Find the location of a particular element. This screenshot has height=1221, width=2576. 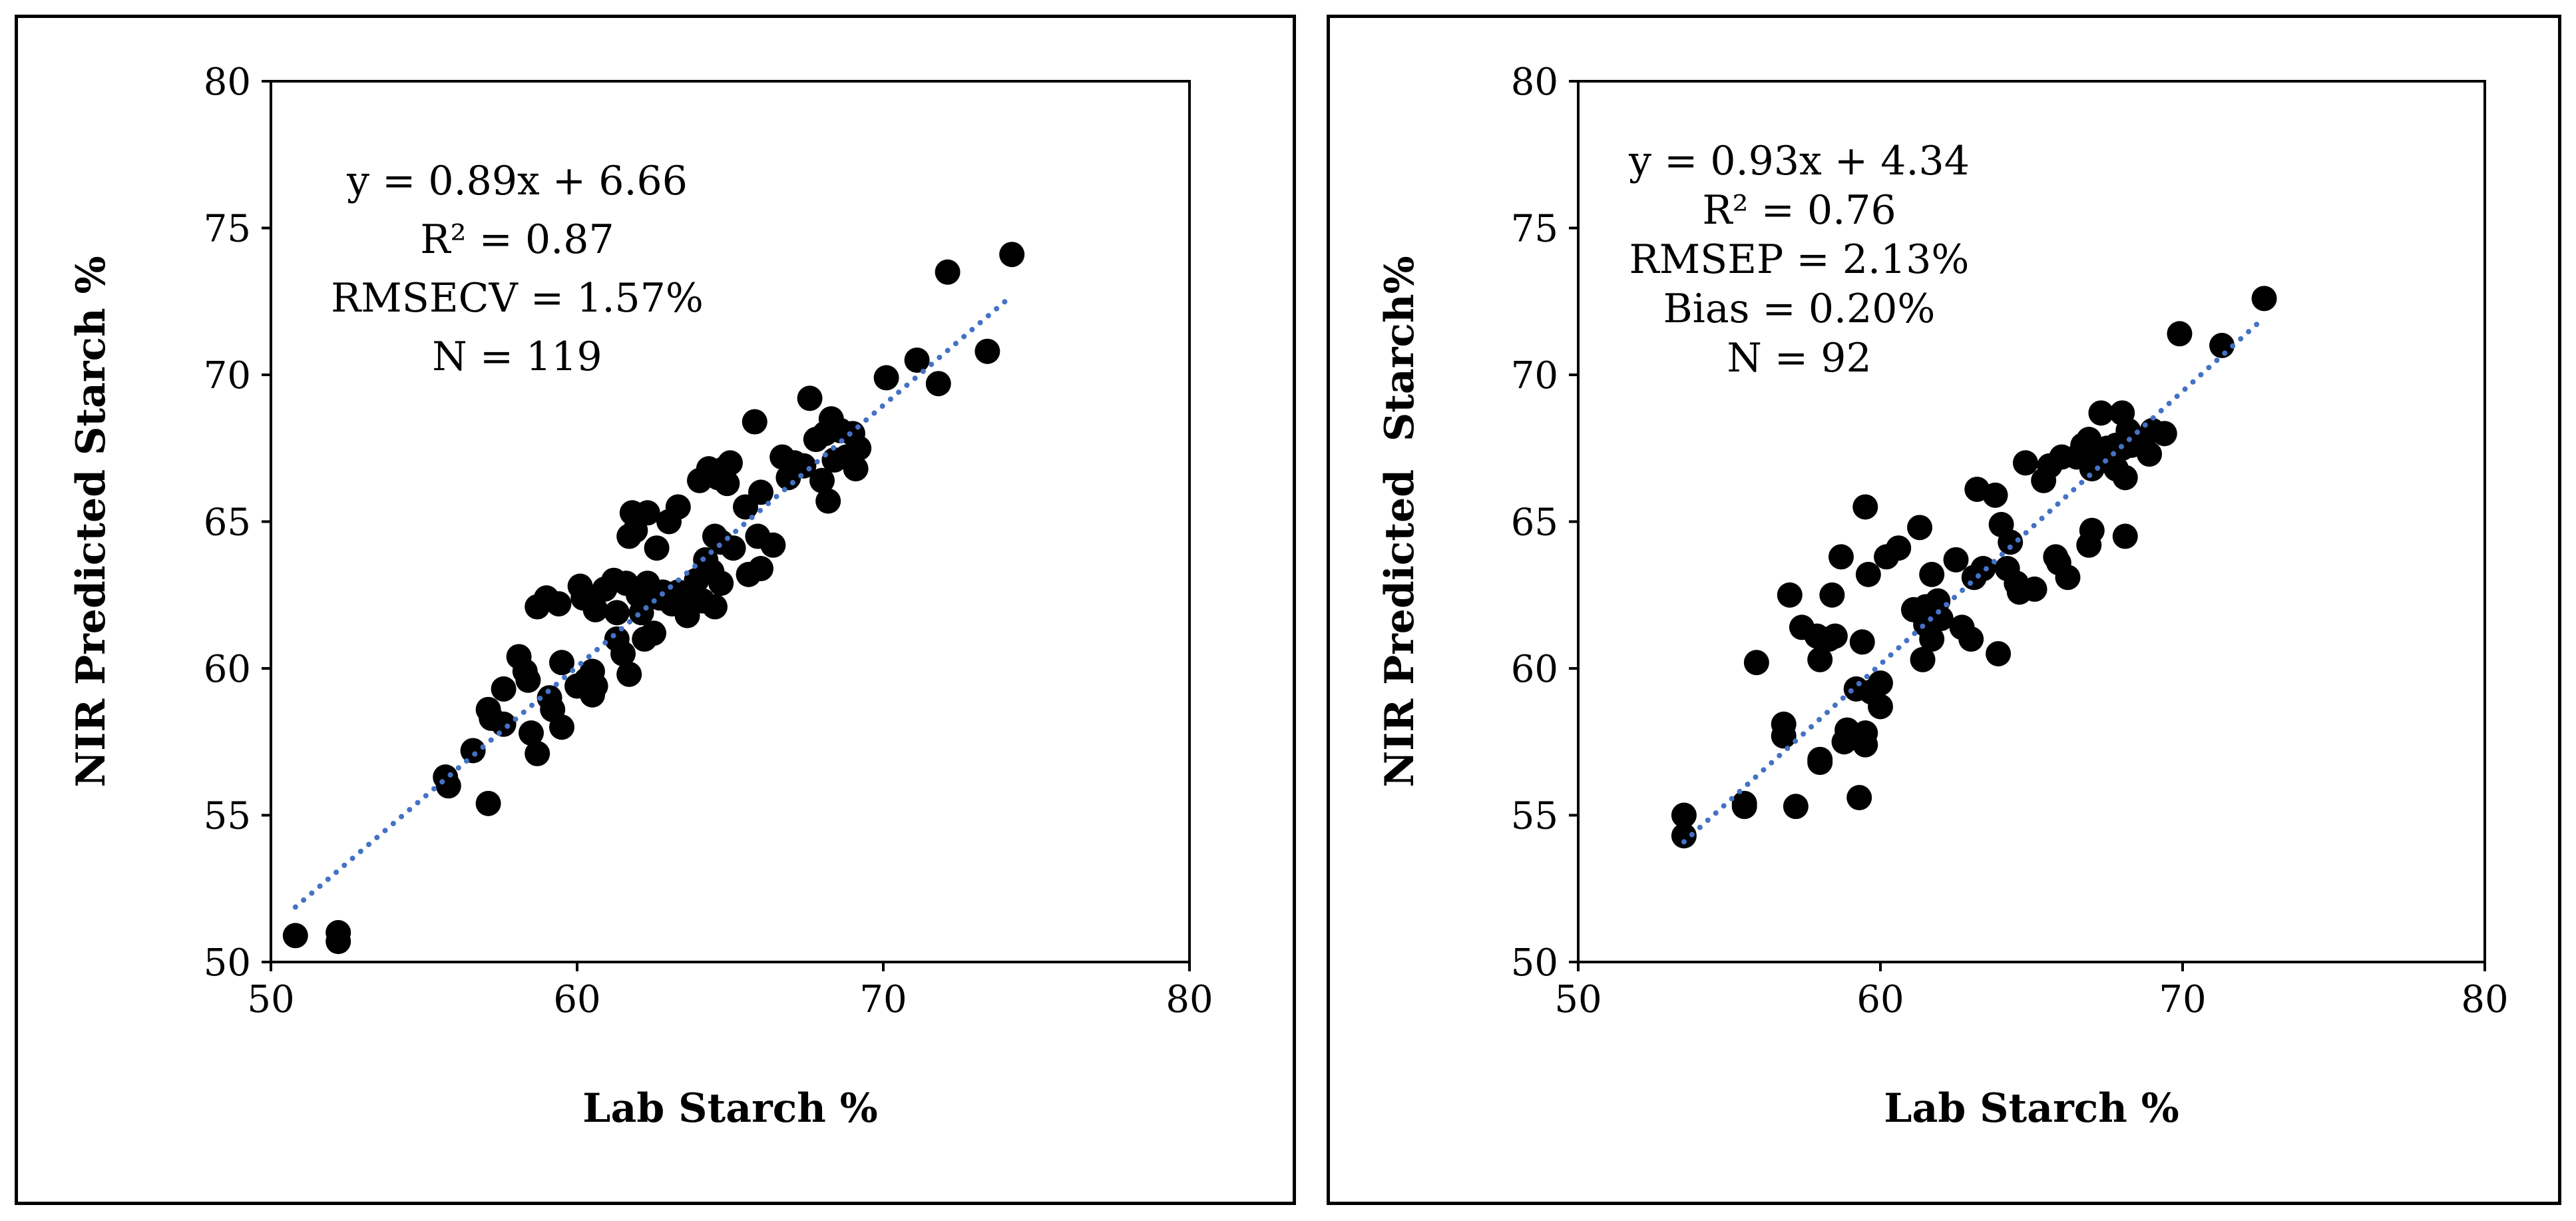

y-axis-title: NIR Predicted Starch % is located at coordinates (91, 521).